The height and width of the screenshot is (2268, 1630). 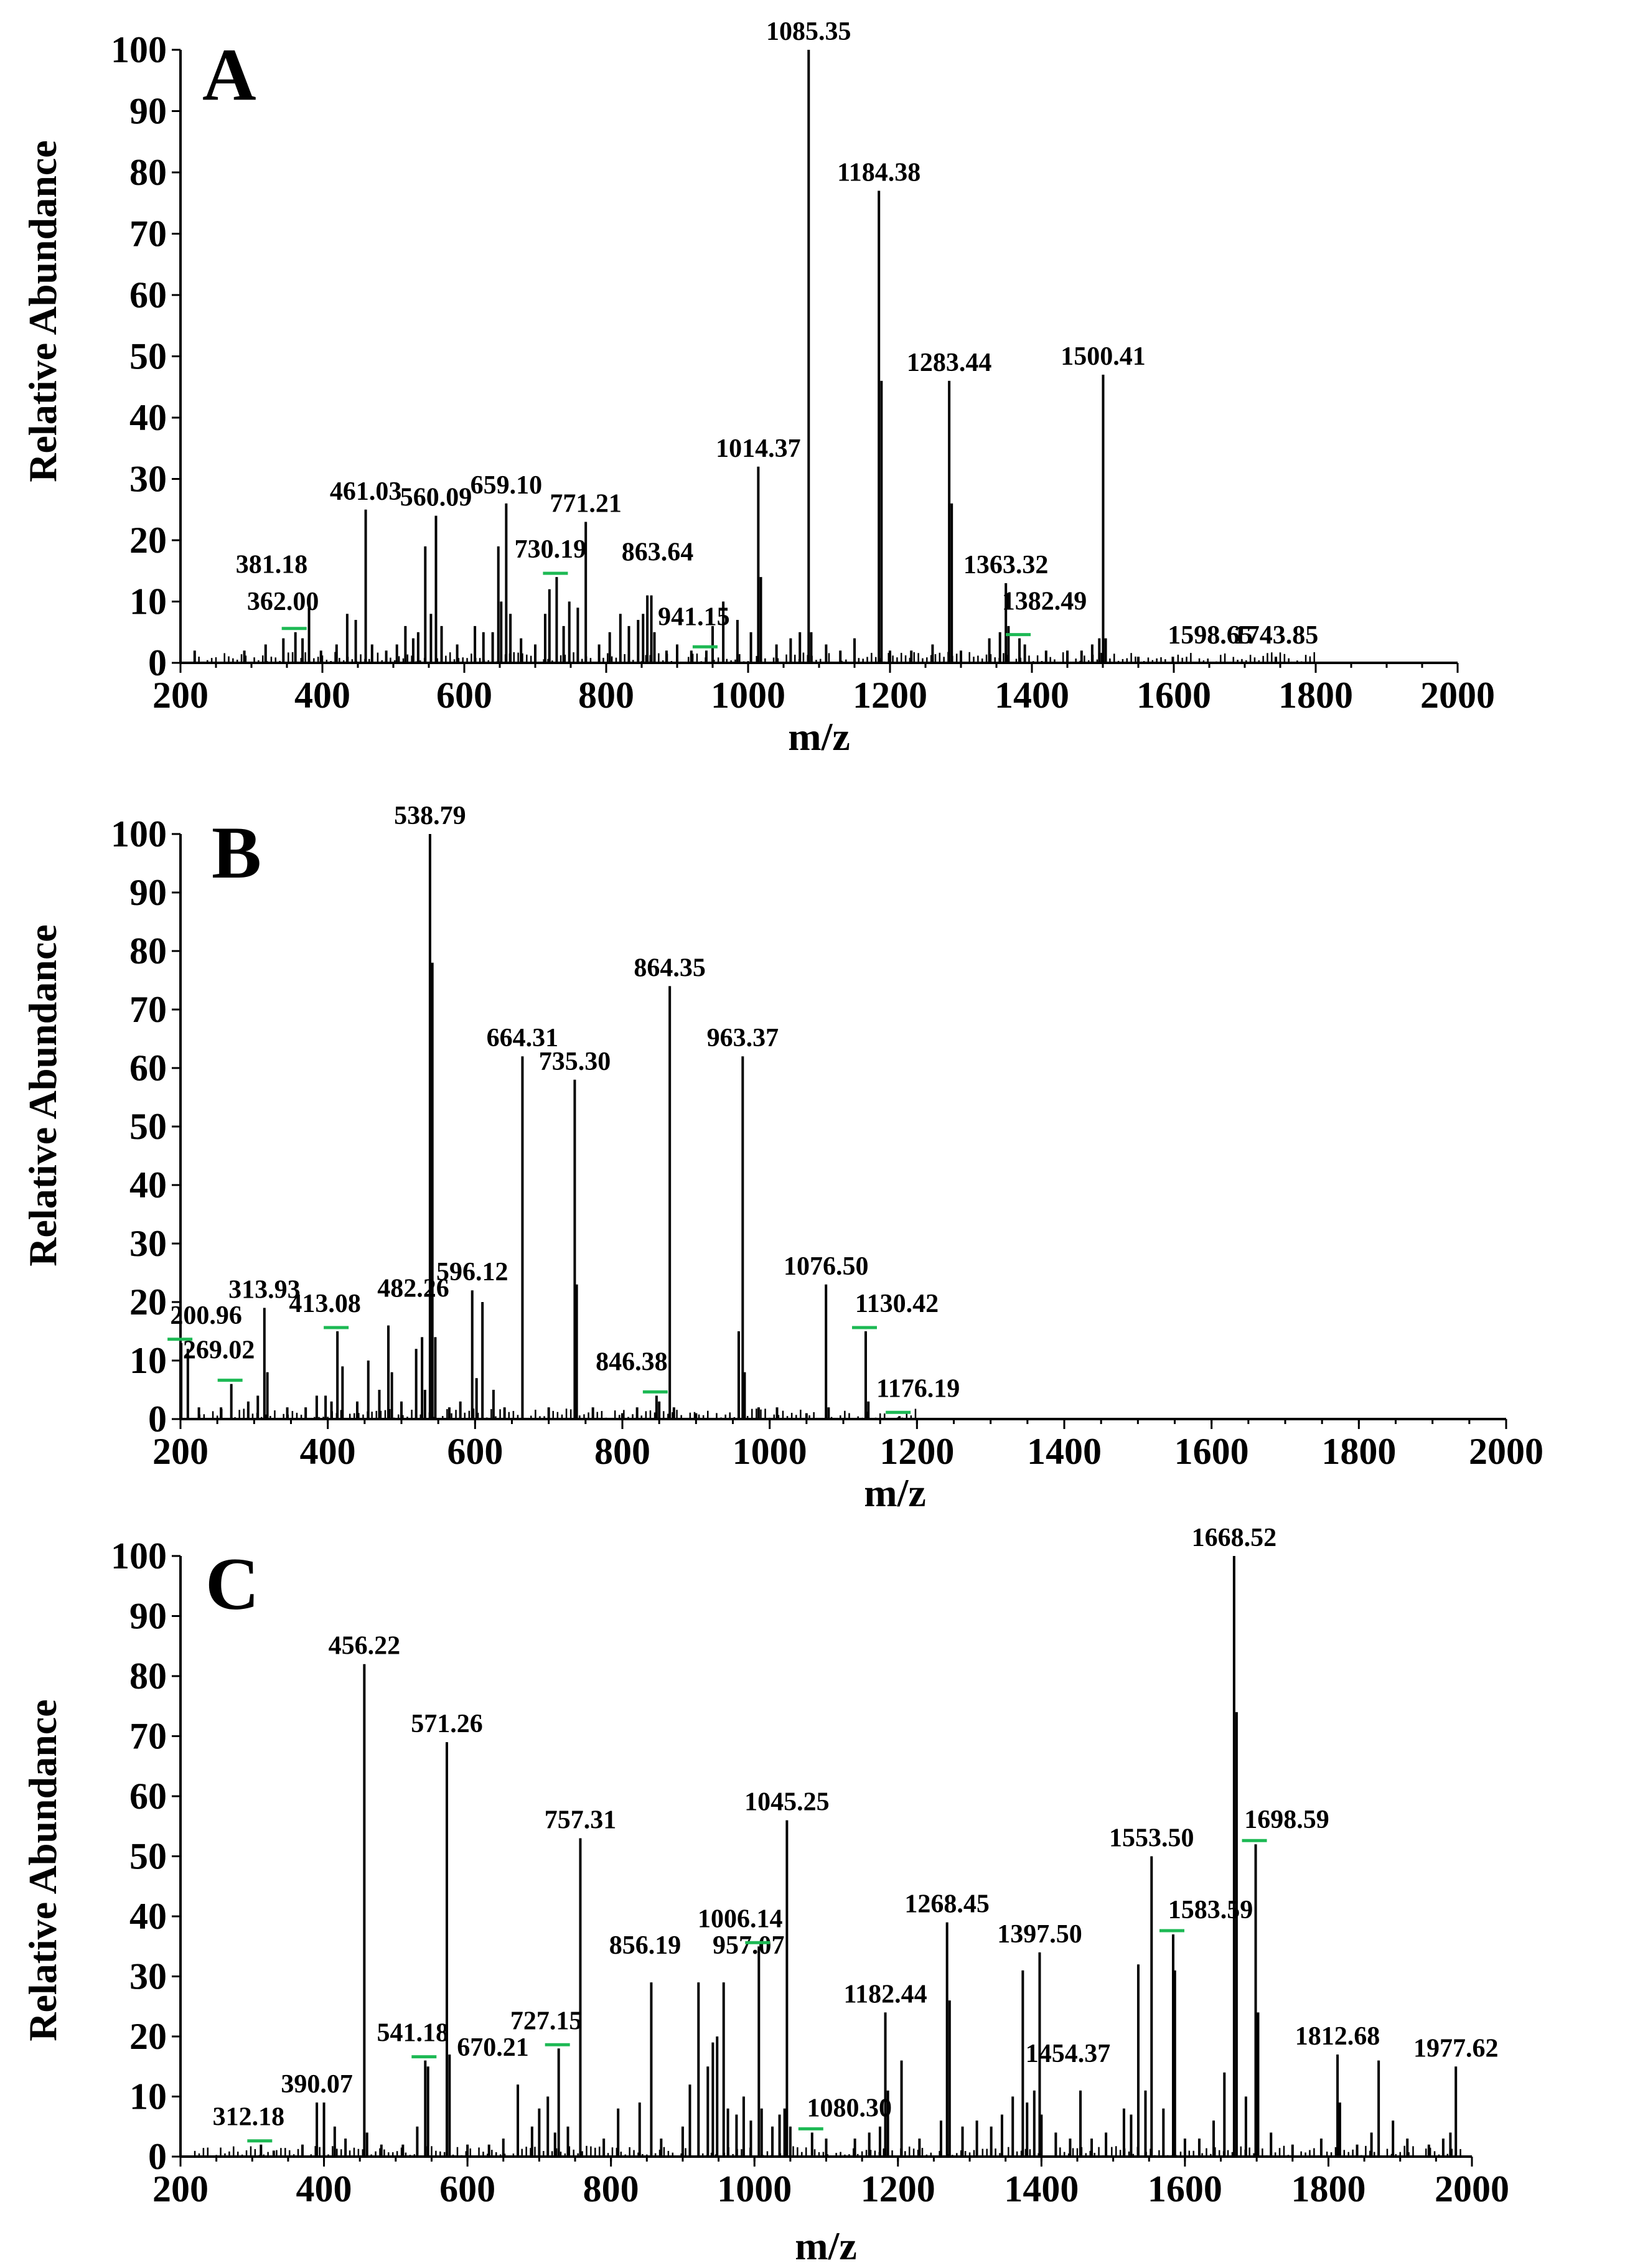 I want to click on x-tick-label: 1800, so click(x=1358, y=1452).